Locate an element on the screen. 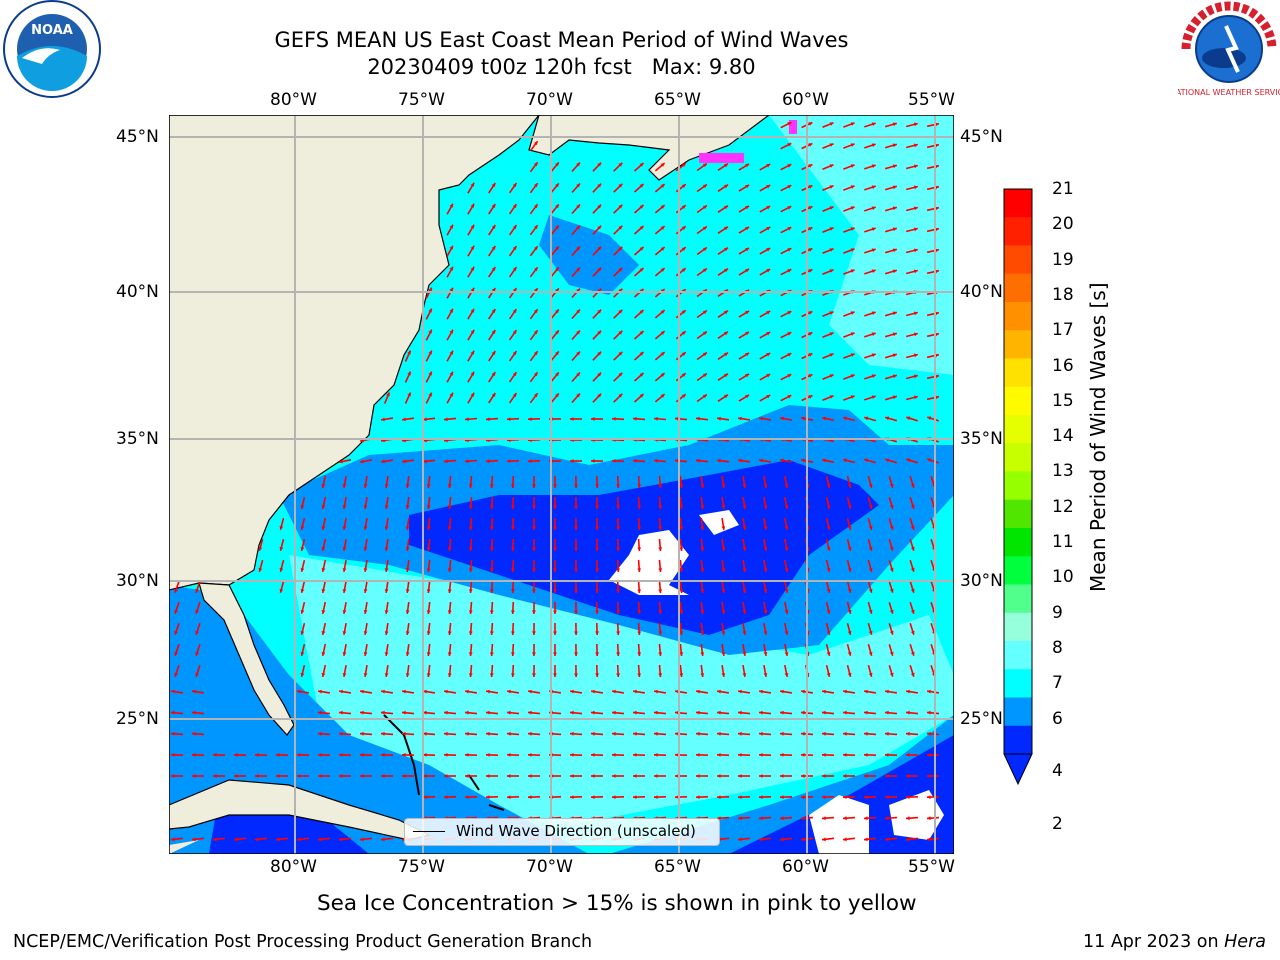 The width and height of the screenshot is (1280, 960). colorbar-tick-label: 17 is located at coordinates (1063, 330).